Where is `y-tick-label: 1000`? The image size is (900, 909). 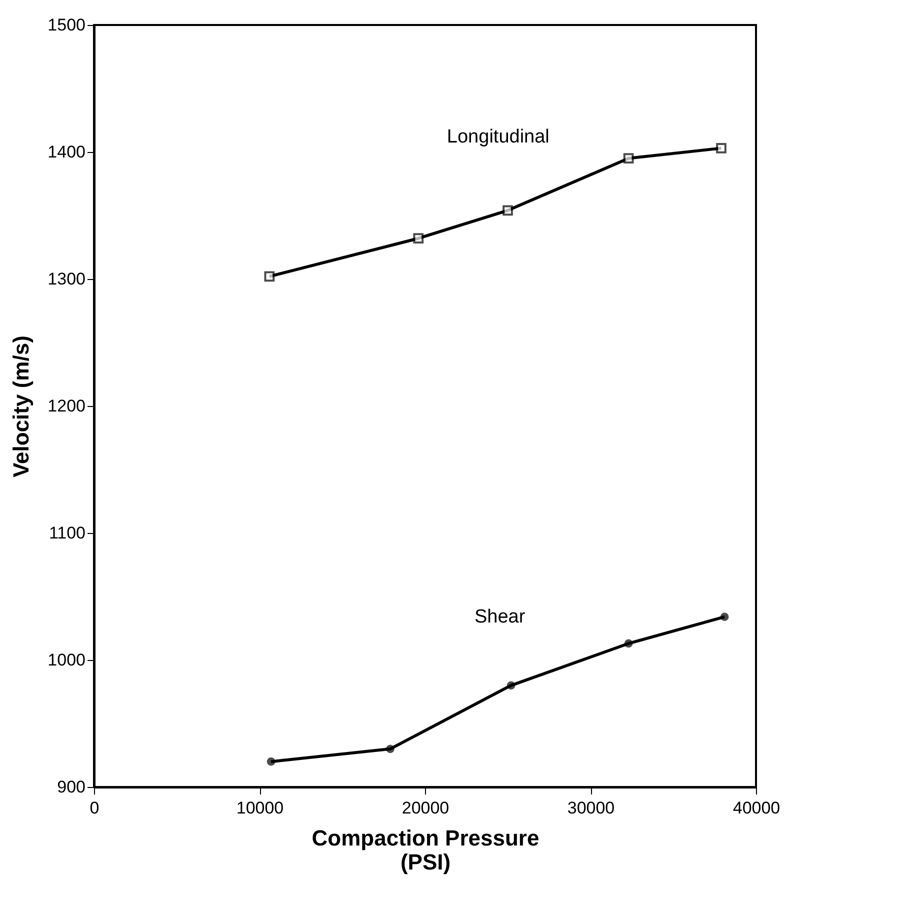
y-tick-label: 1000 is located at coordinates (67, 660).